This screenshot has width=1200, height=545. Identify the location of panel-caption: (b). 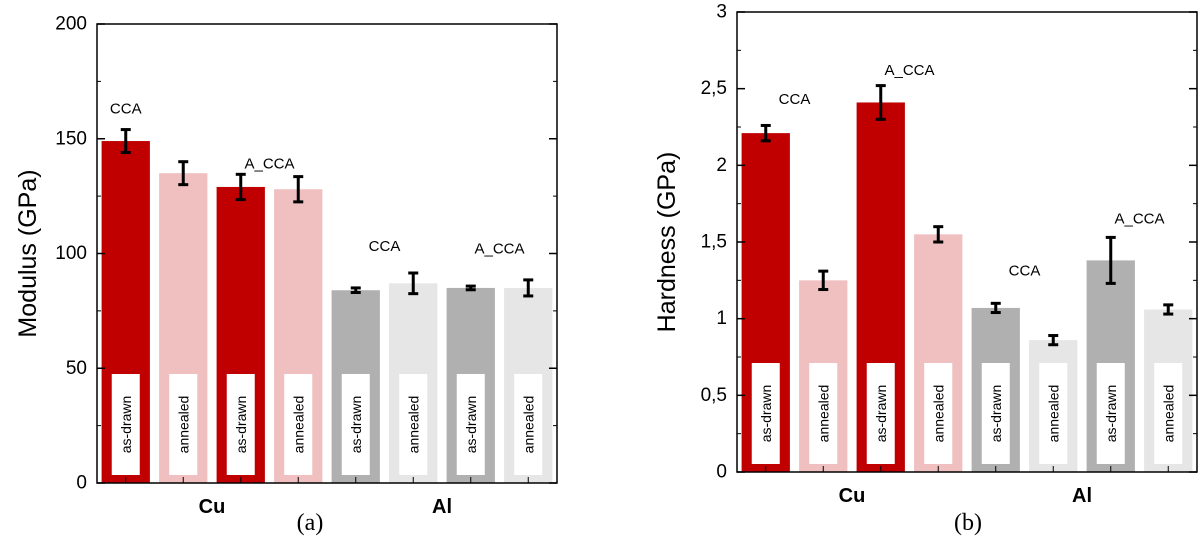
(968, 523).